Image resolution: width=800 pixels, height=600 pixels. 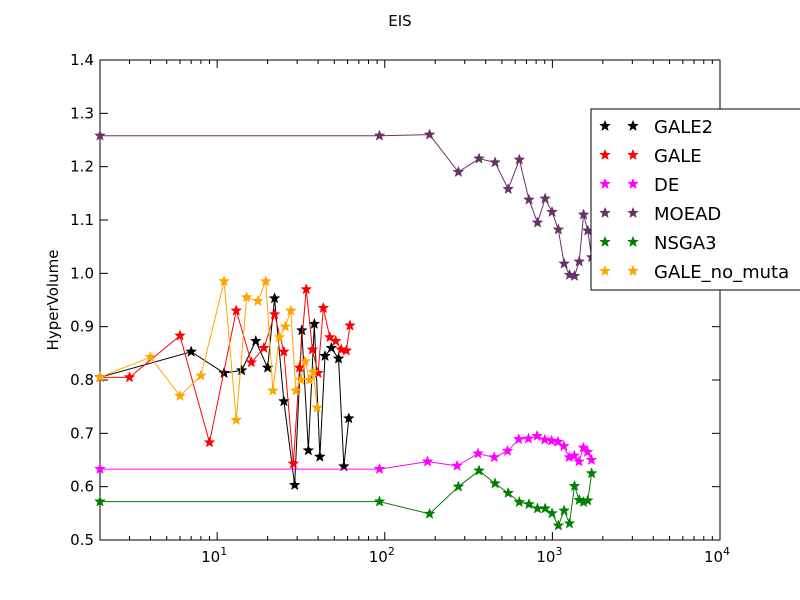 I want to click on x-tick-exponent: 2, so click(x=391, y=551).